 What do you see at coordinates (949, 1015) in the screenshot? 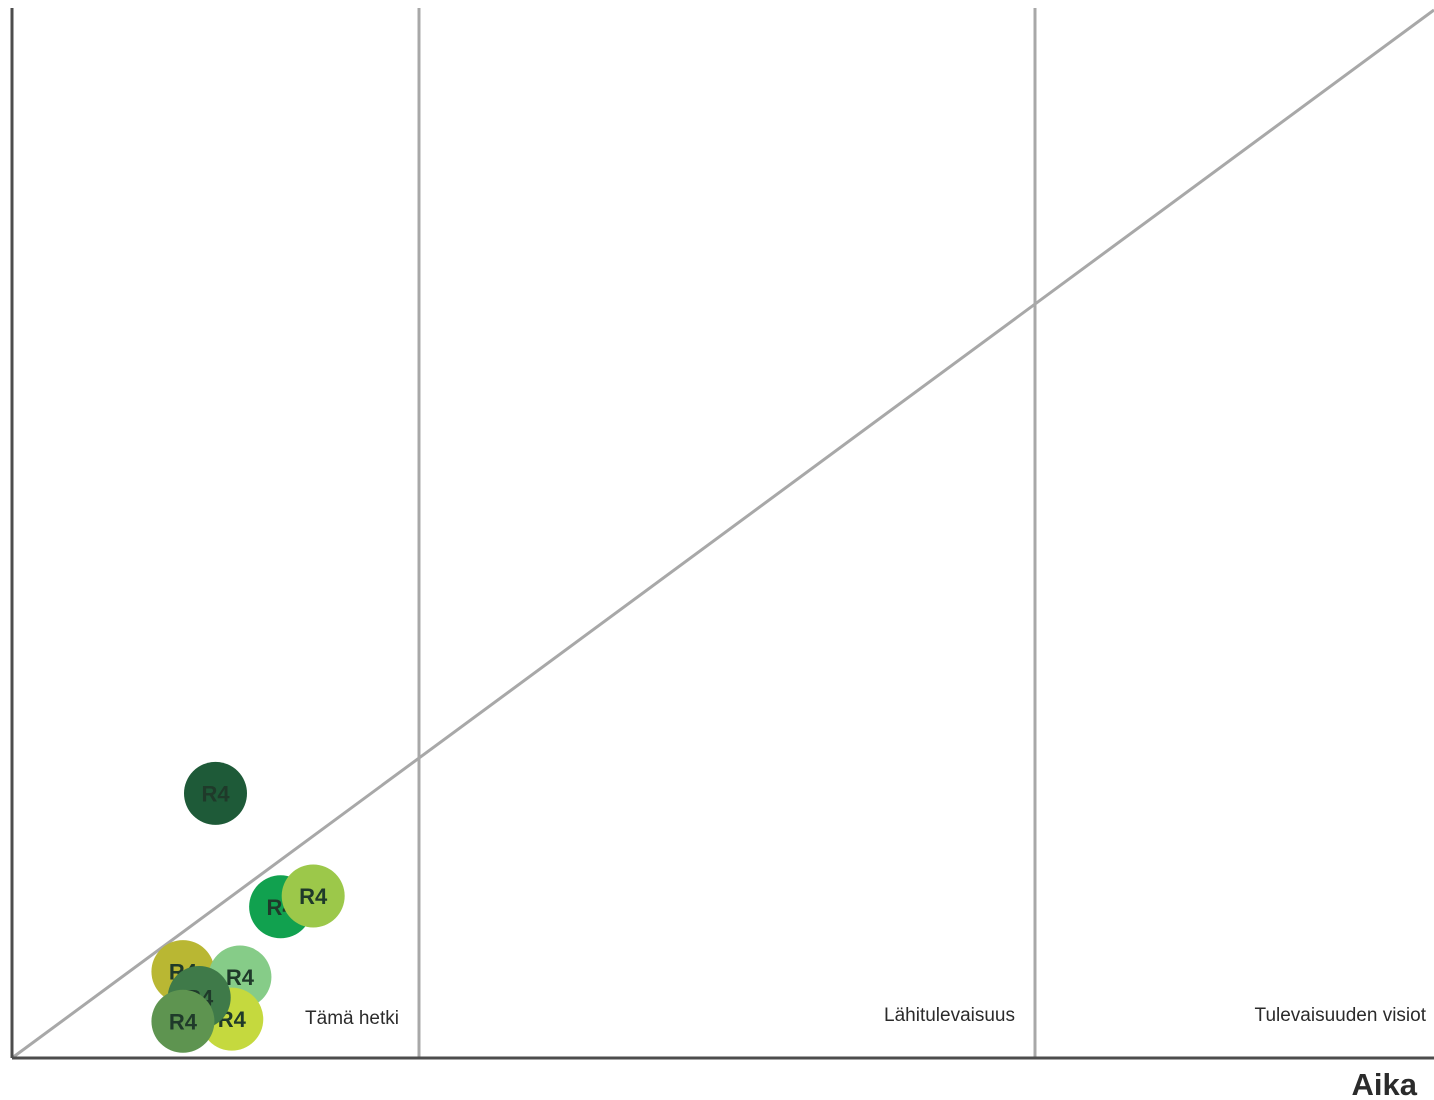
I see `phase-label-near-future: Lähitulevaisuus` at bounding box center [949, 1015].